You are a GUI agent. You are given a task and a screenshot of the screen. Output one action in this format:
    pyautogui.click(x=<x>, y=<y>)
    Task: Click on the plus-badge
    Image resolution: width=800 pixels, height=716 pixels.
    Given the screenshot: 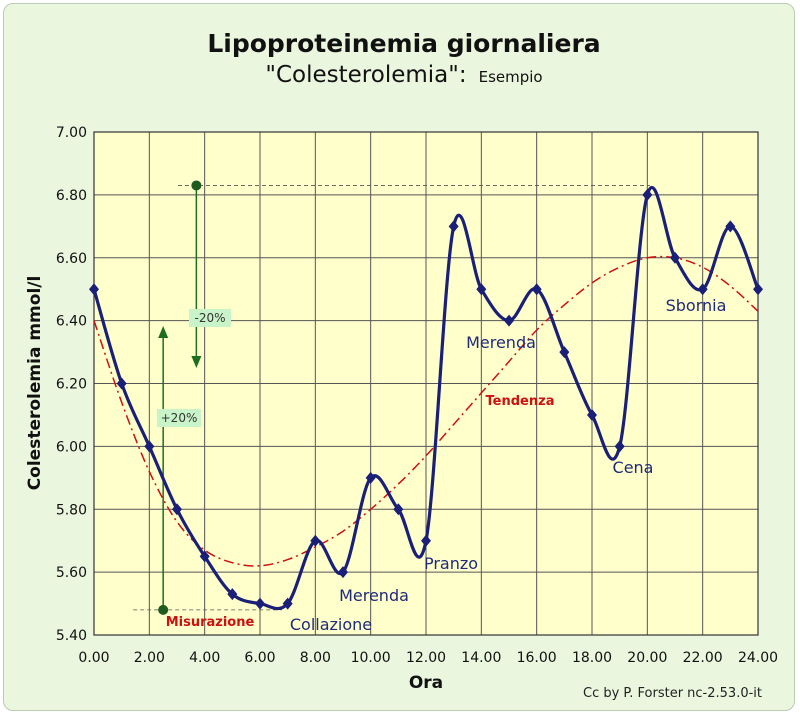 What is the action you would take?
    pyautogui.click(x=179, y=418)
    